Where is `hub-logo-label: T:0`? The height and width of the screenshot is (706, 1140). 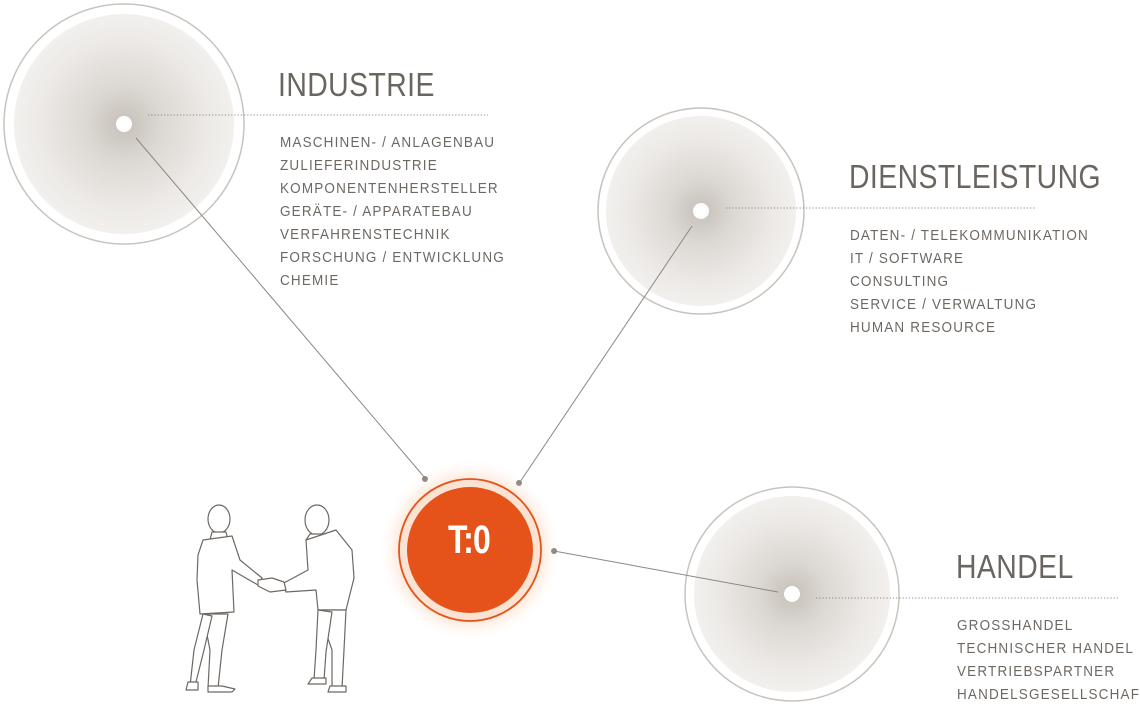 hub-logo-label: T:0 is located at coordinates (469, 540).